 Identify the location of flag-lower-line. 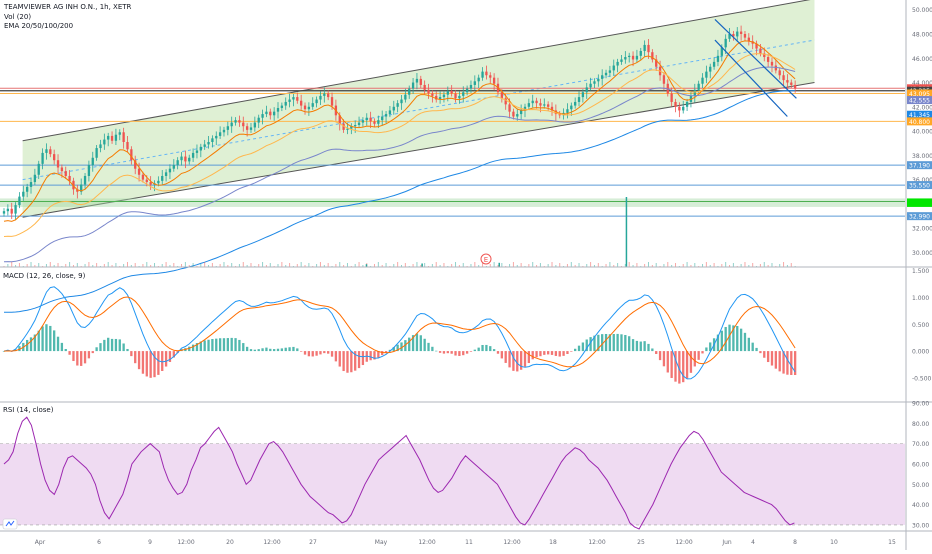
(751, 78).